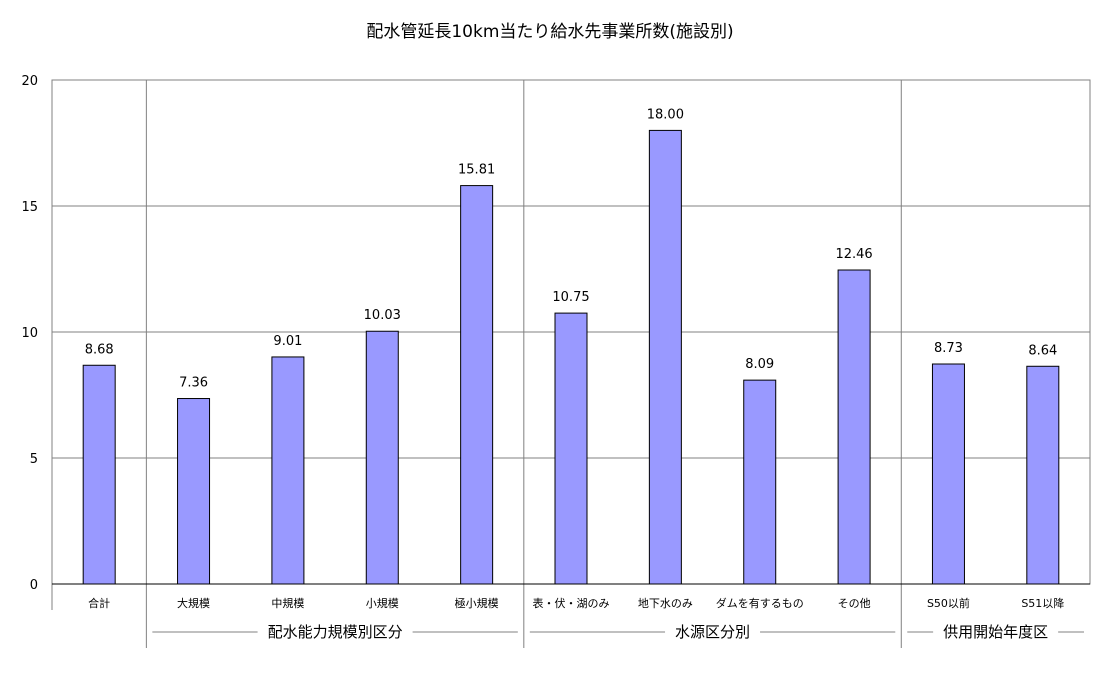 The image size is (1100, 678). I want to click on data-label: 9.01, so click(287, 341).